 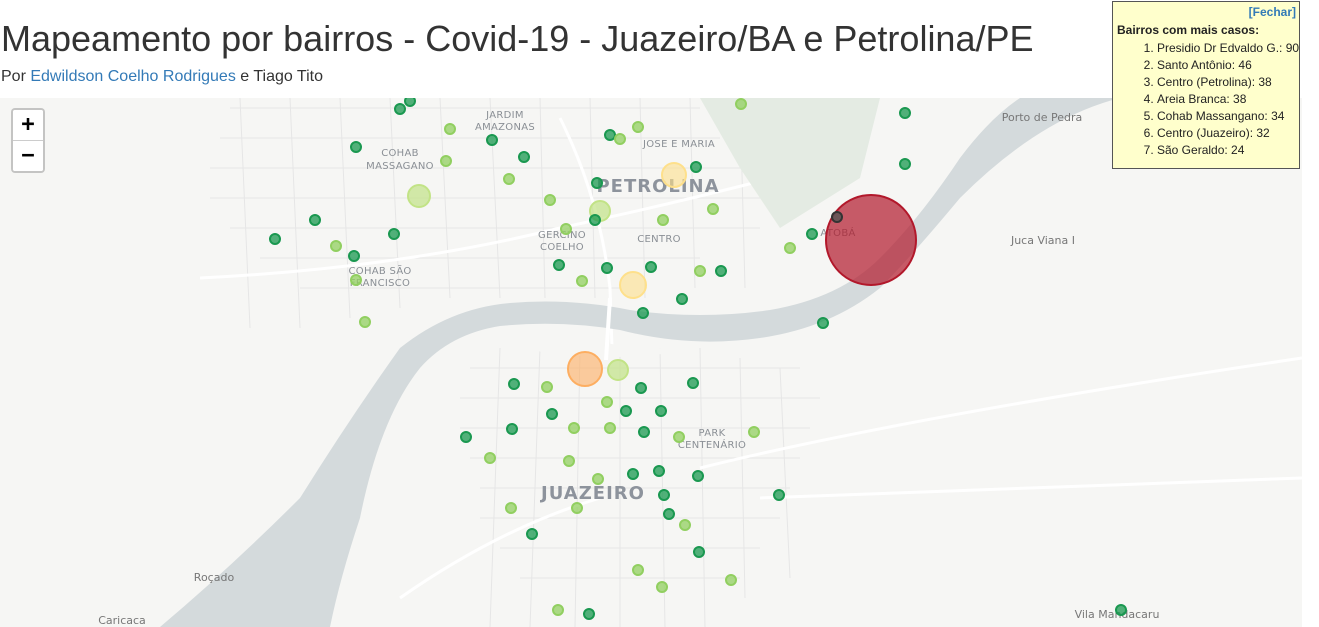 I want to click on zoom-in-button: +, so click(x=28, y=125).